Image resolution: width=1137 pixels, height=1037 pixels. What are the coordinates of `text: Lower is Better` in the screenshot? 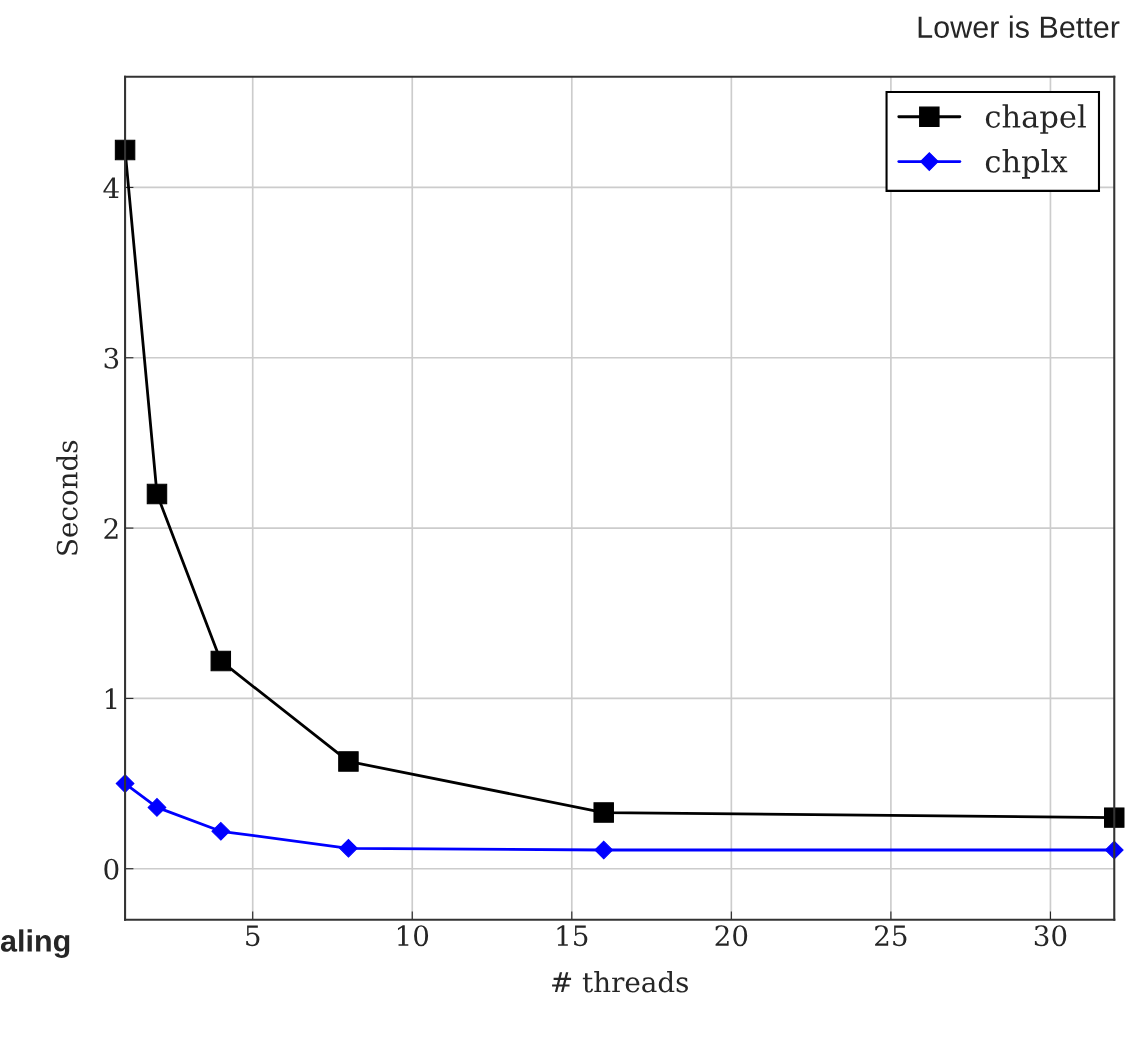 It's located at (1019, 26).